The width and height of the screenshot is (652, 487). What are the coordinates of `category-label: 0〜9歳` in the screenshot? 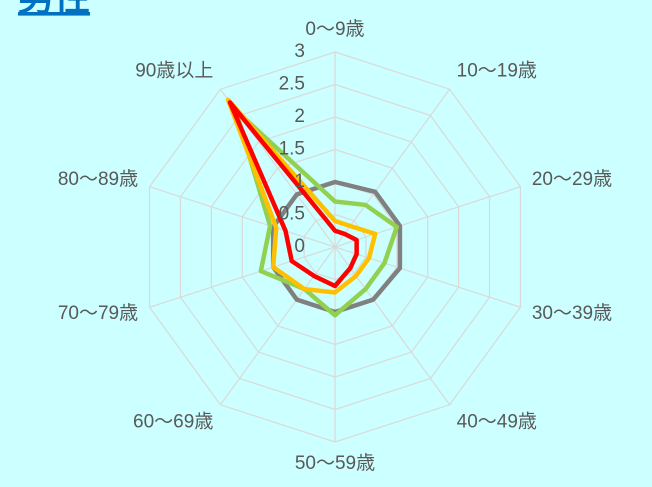 It's located at (334, 29).